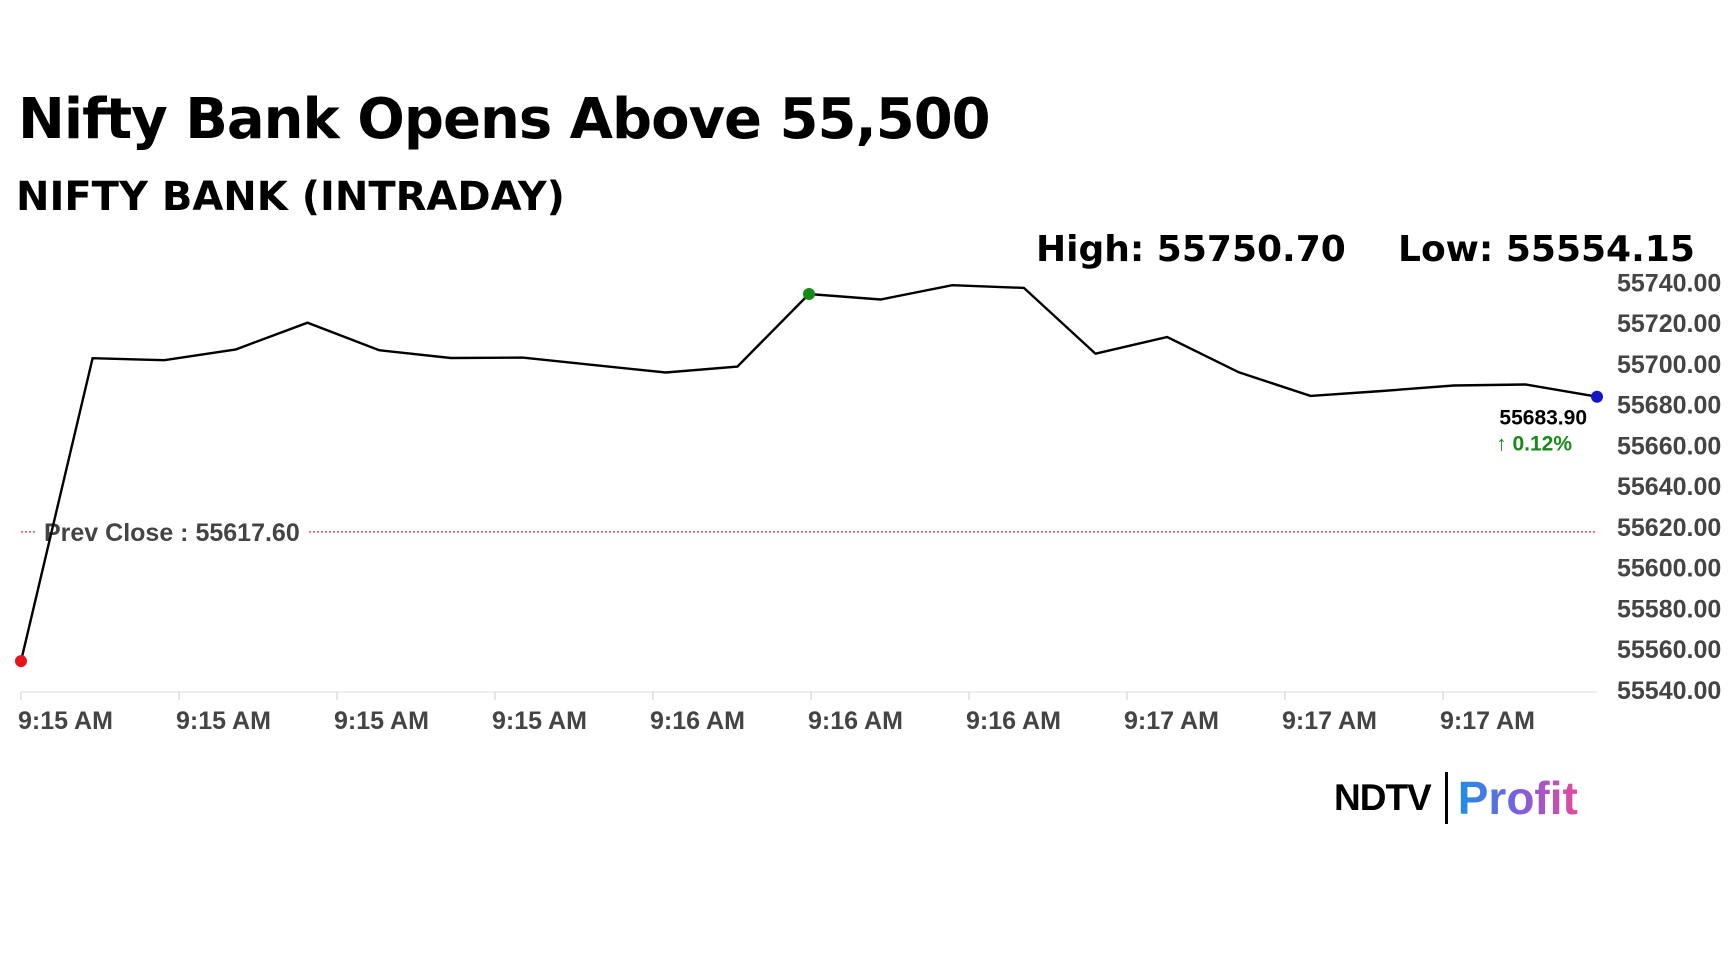 This screenshot has width=1728, height=972. I want to click on last-price-label: 55683.90, so click(1543, 418).